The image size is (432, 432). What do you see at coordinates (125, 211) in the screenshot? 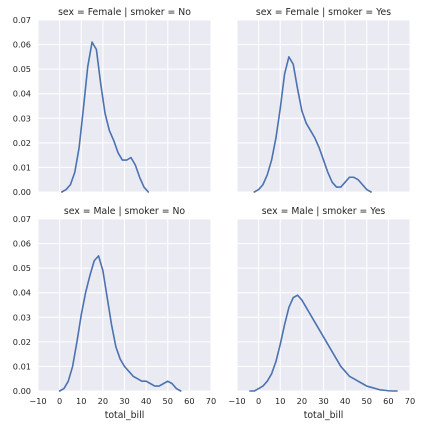
I see `panel-title: sex = Male | smoker = No` at bounding box center [125, 211].